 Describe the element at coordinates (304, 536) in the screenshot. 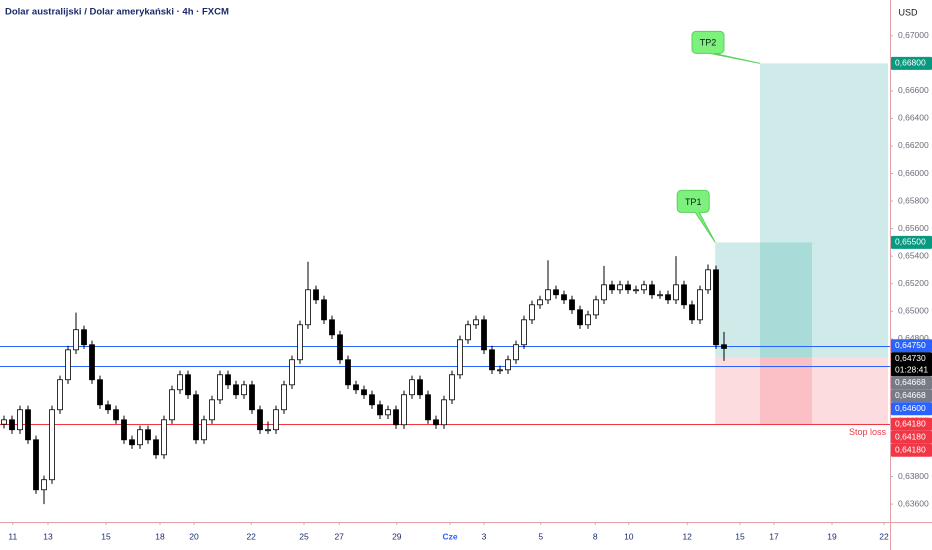

I see `x-tick-label: 25` at that location.